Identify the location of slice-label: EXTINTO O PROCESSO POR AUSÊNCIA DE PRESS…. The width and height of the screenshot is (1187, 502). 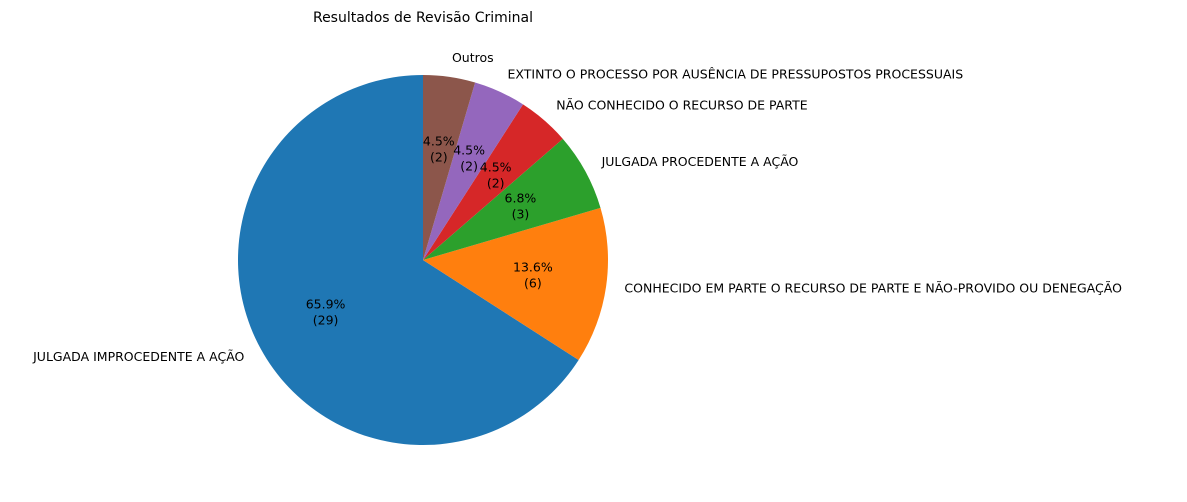
(736, 73).